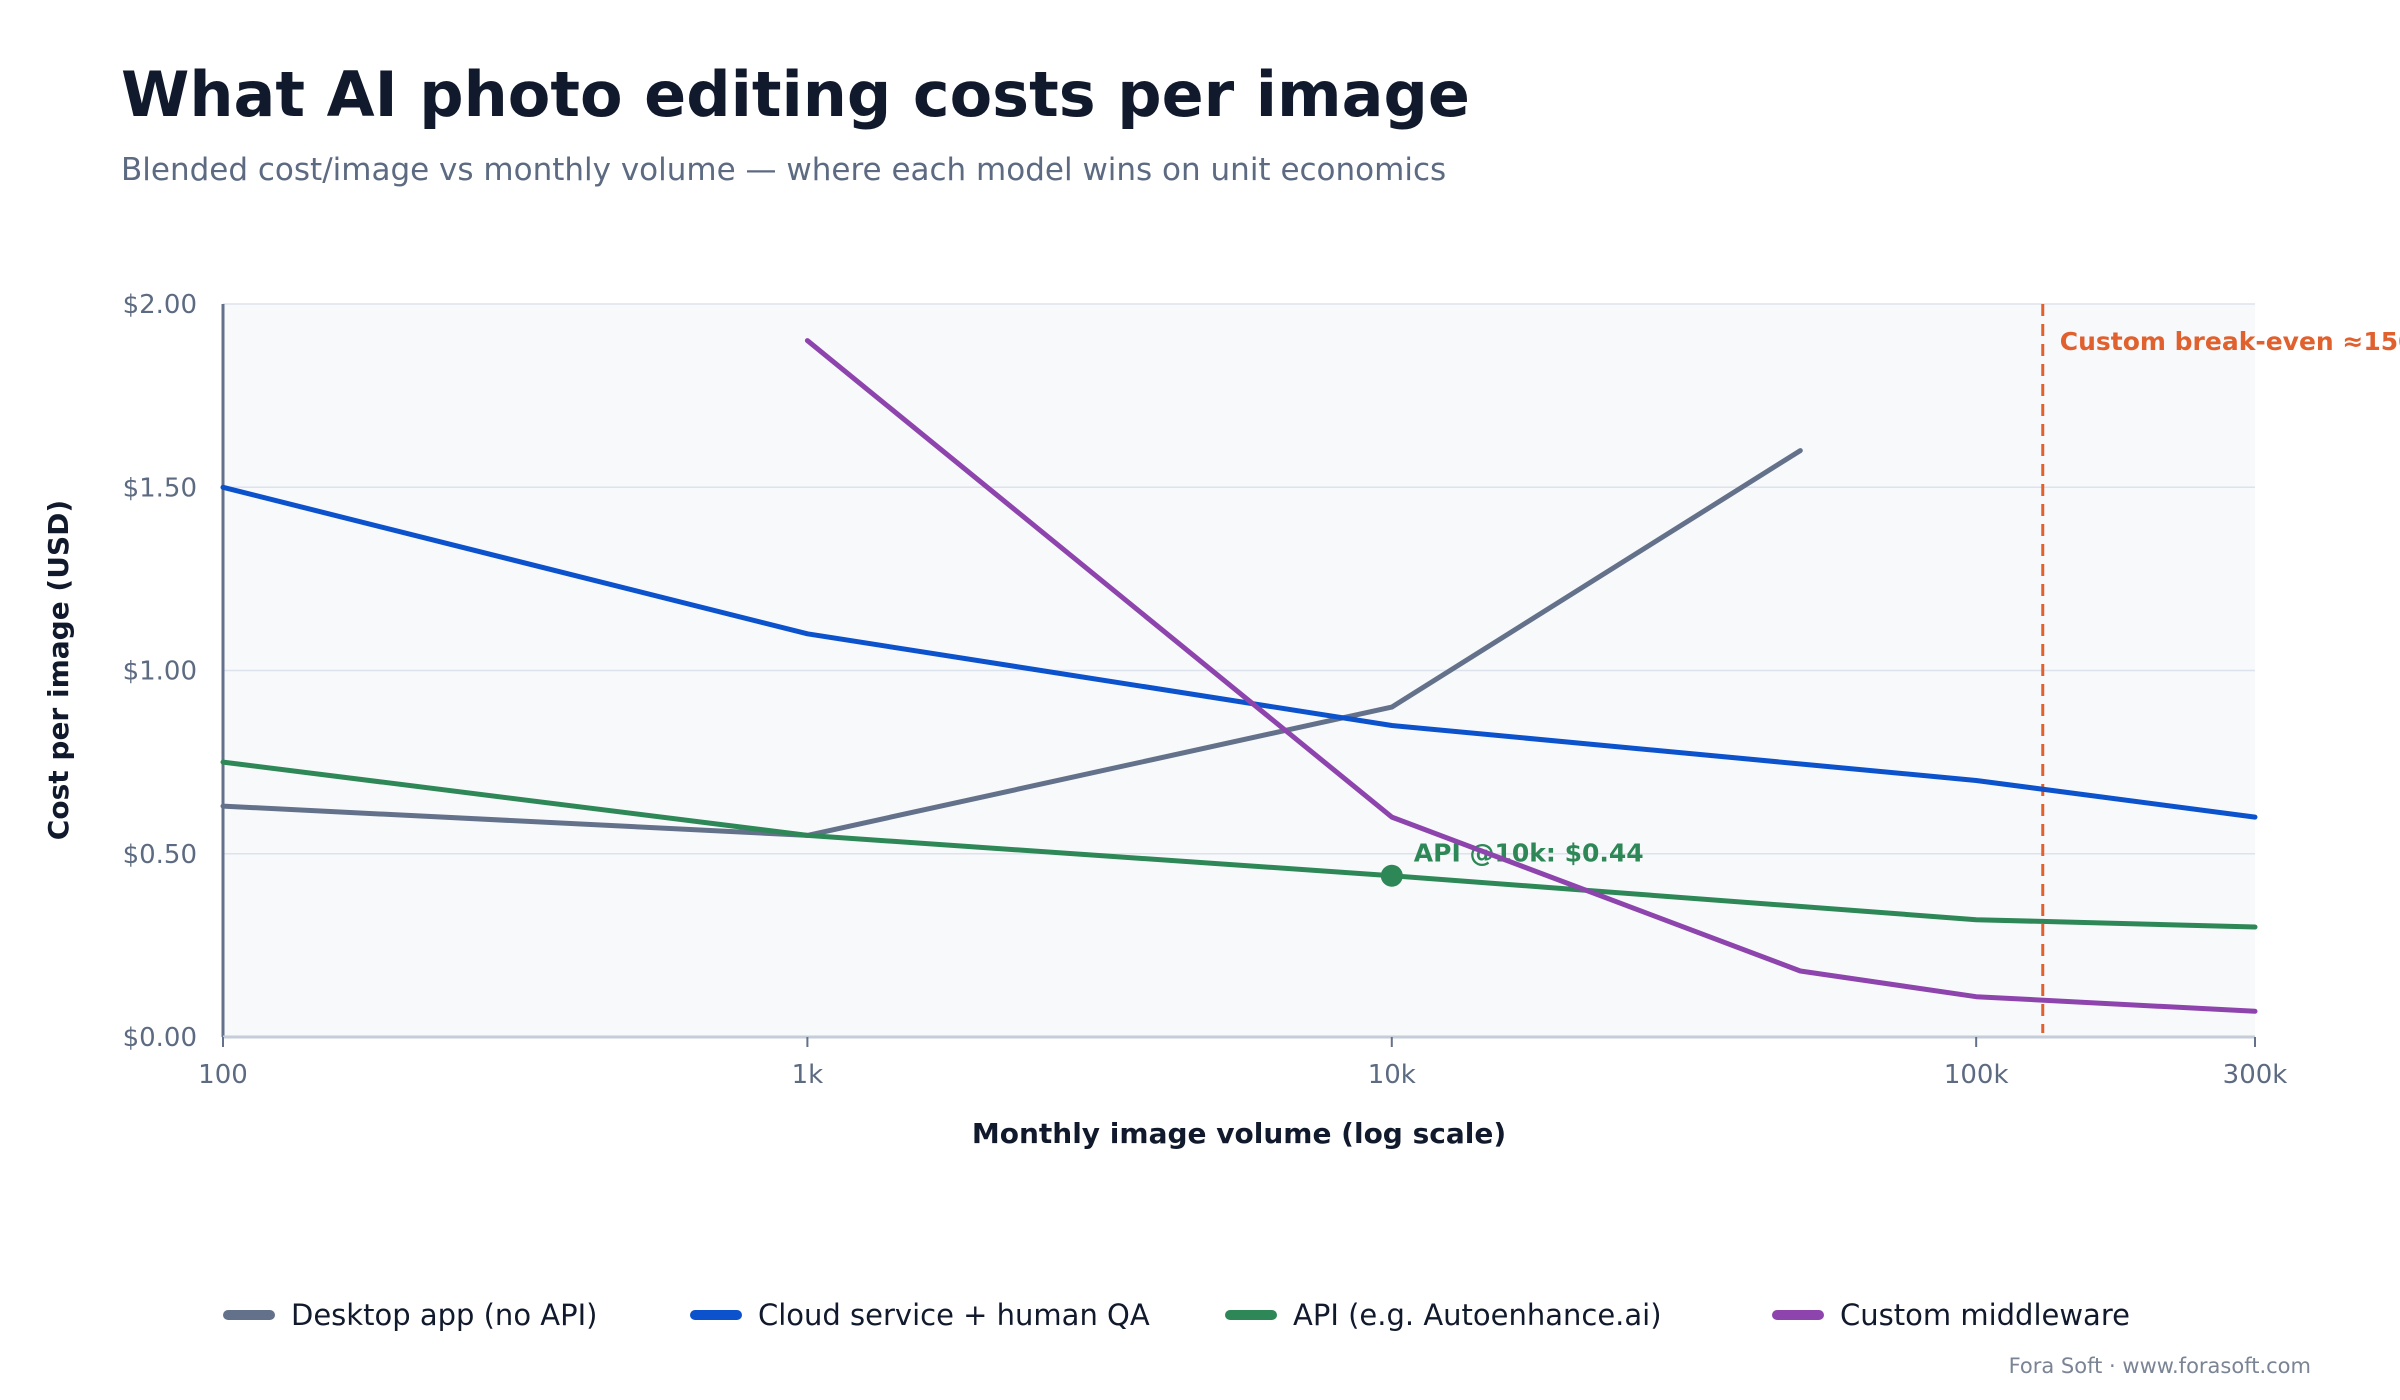  I want to click on chart-title: What AI photo editing costs per image, so click(795, 94).